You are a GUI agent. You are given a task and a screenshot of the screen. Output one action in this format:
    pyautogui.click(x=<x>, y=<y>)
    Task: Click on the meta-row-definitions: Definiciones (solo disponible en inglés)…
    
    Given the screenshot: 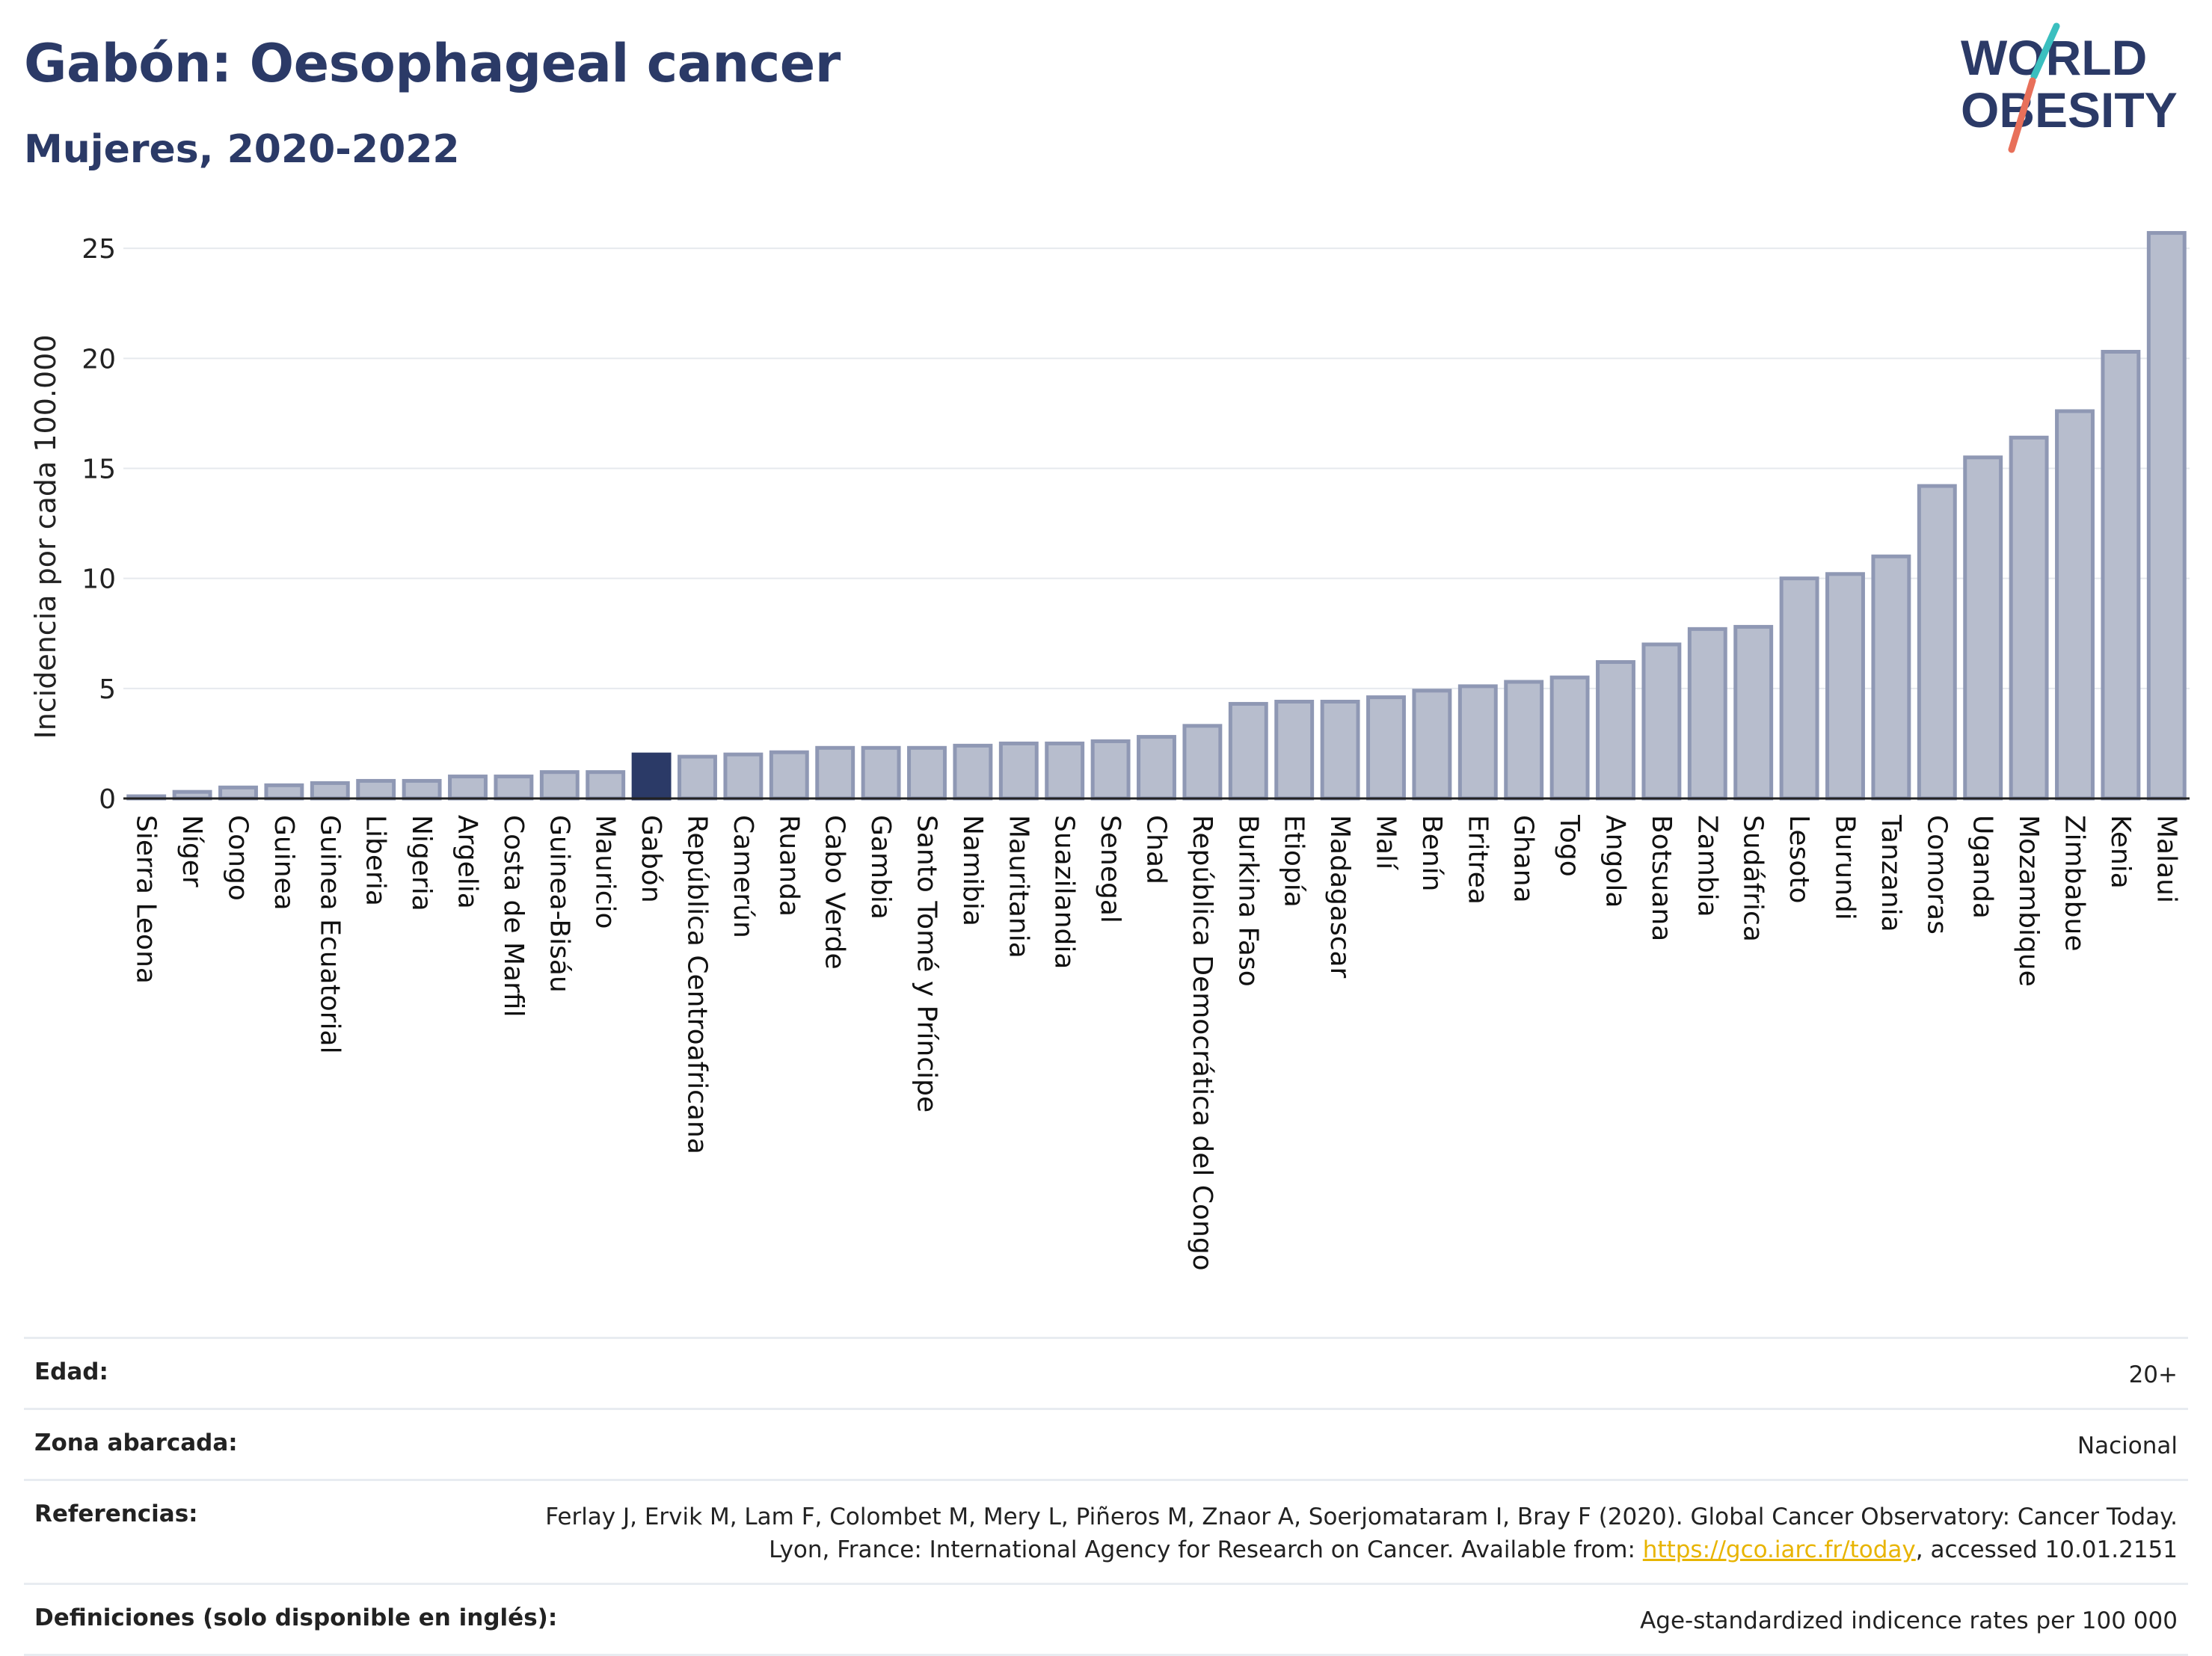 What is the action you would take?
    pyautogui.click(x=1106, y=1619)
    